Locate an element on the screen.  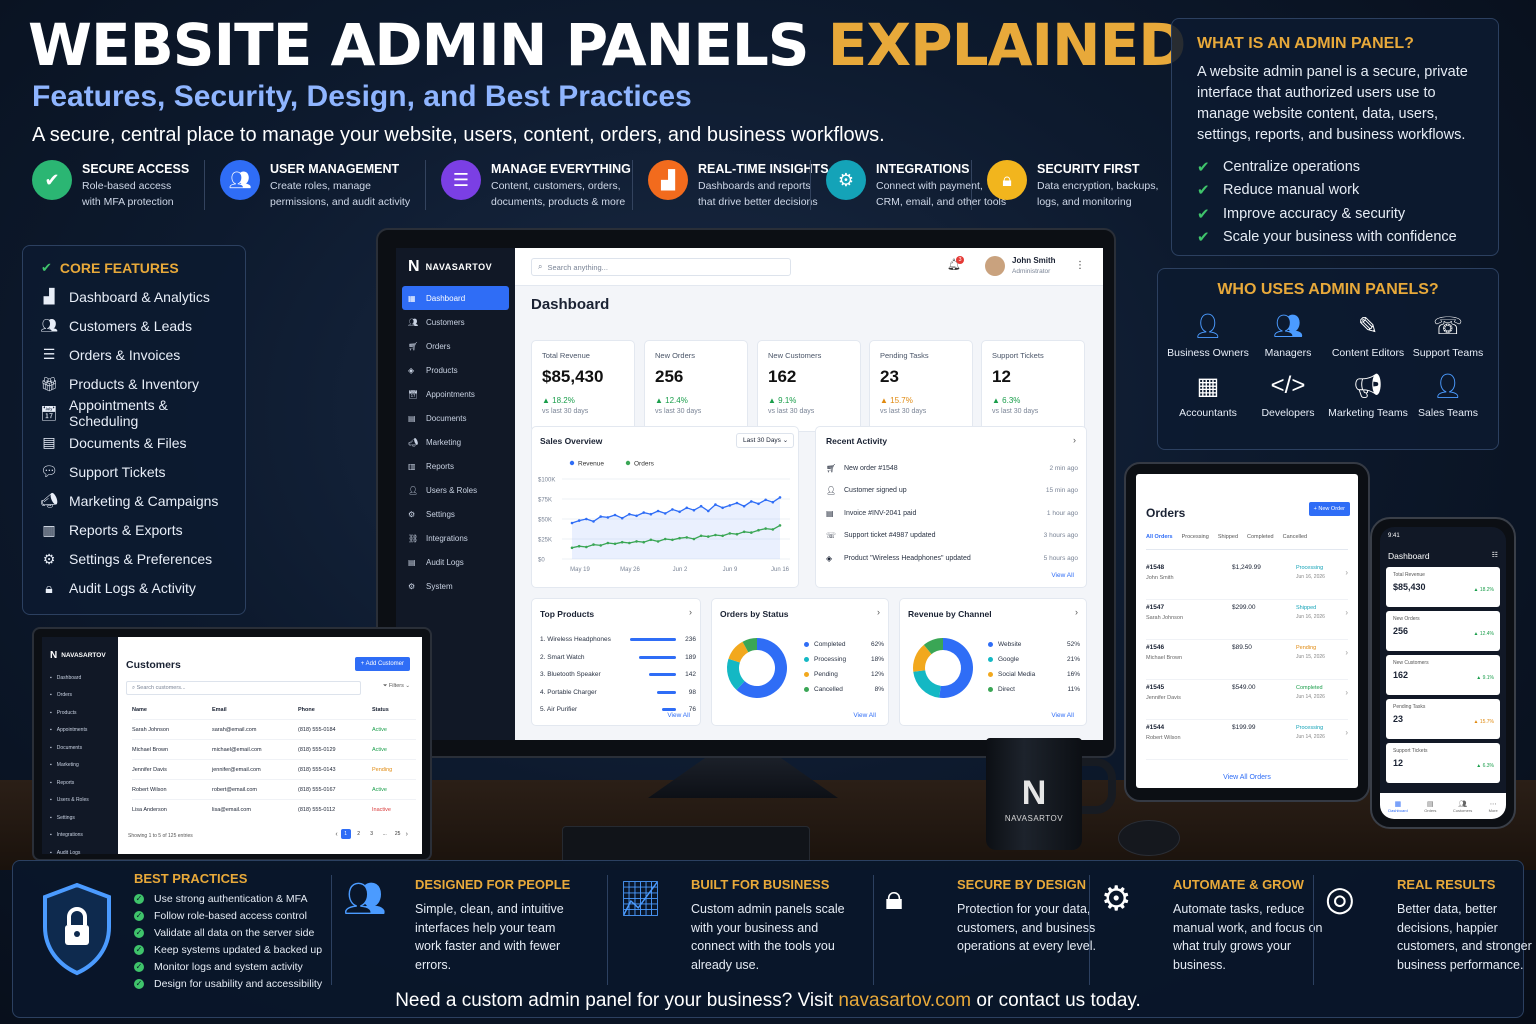
laptop-sidebar-item: ▪ Documents is located at coordinates (80, 748).